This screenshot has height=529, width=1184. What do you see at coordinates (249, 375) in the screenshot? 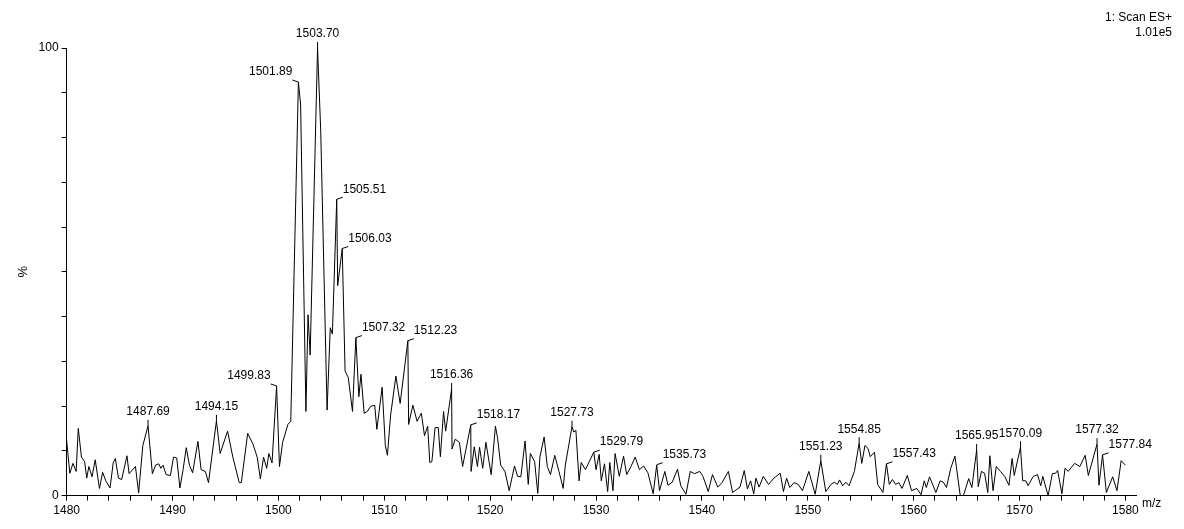
I see `annotation: 1499.83` at bounding box center [249, 375].